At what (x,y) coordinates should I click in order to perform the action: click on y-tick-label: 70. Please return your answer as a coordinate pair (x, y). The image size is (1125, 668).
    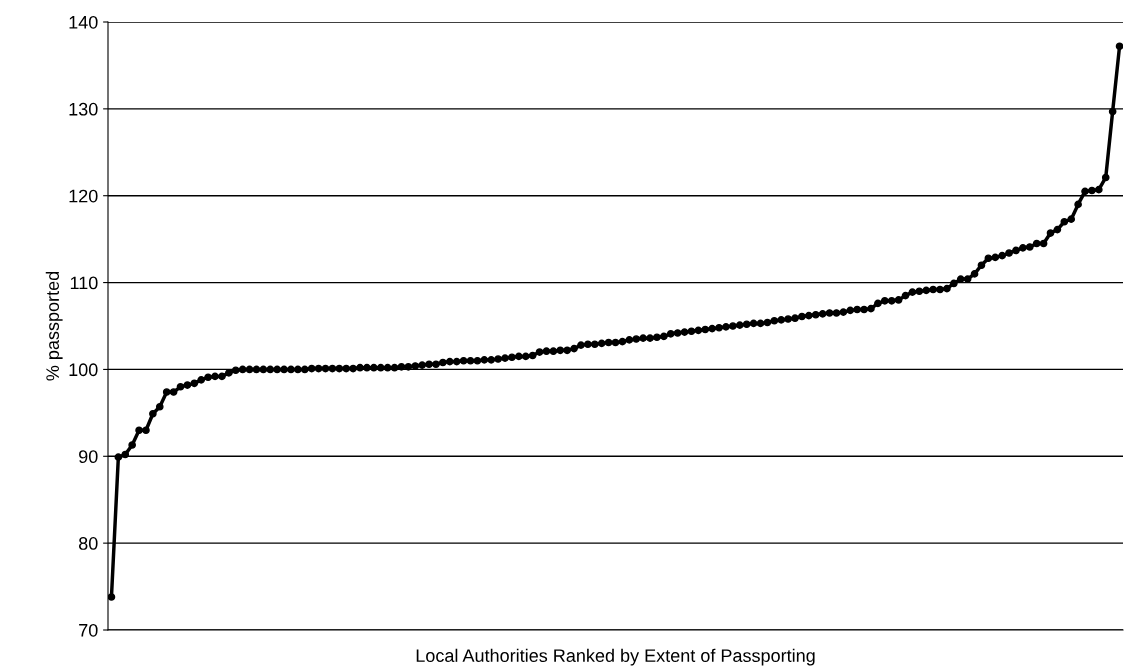
    Looking at the image, I should click on (88, 630).